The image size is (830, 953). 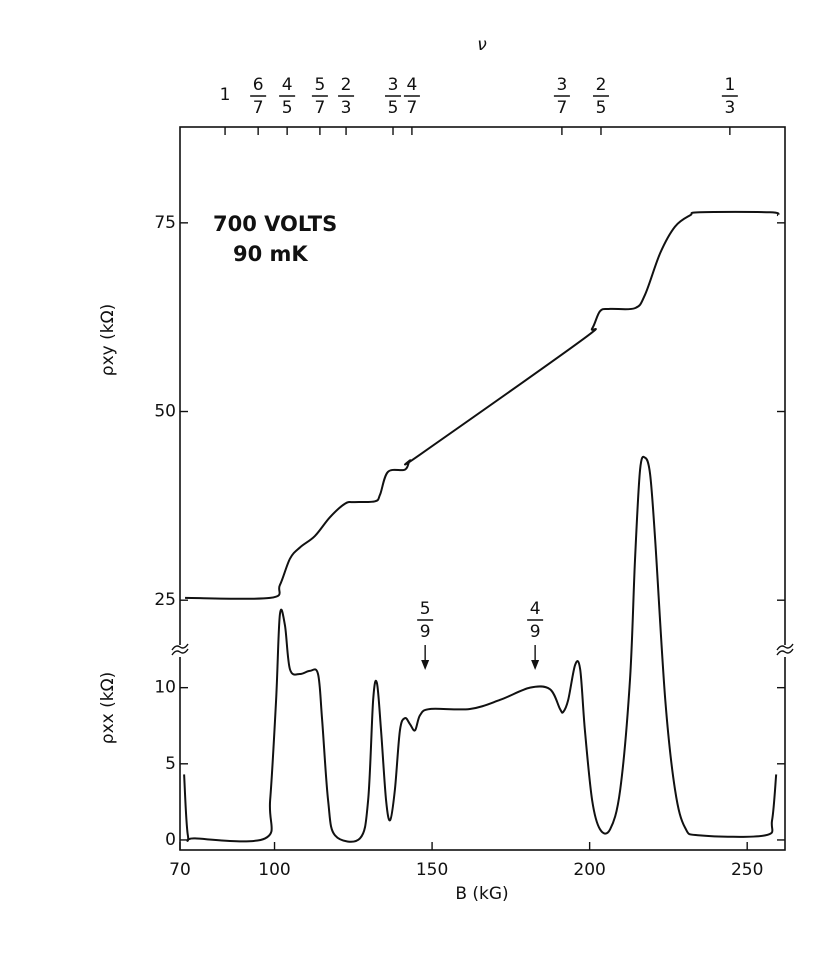 What do you see at coordinates (482, 45) in the screenshot?
I see `top-axis-label: ν` at bounding box center [482, 45].